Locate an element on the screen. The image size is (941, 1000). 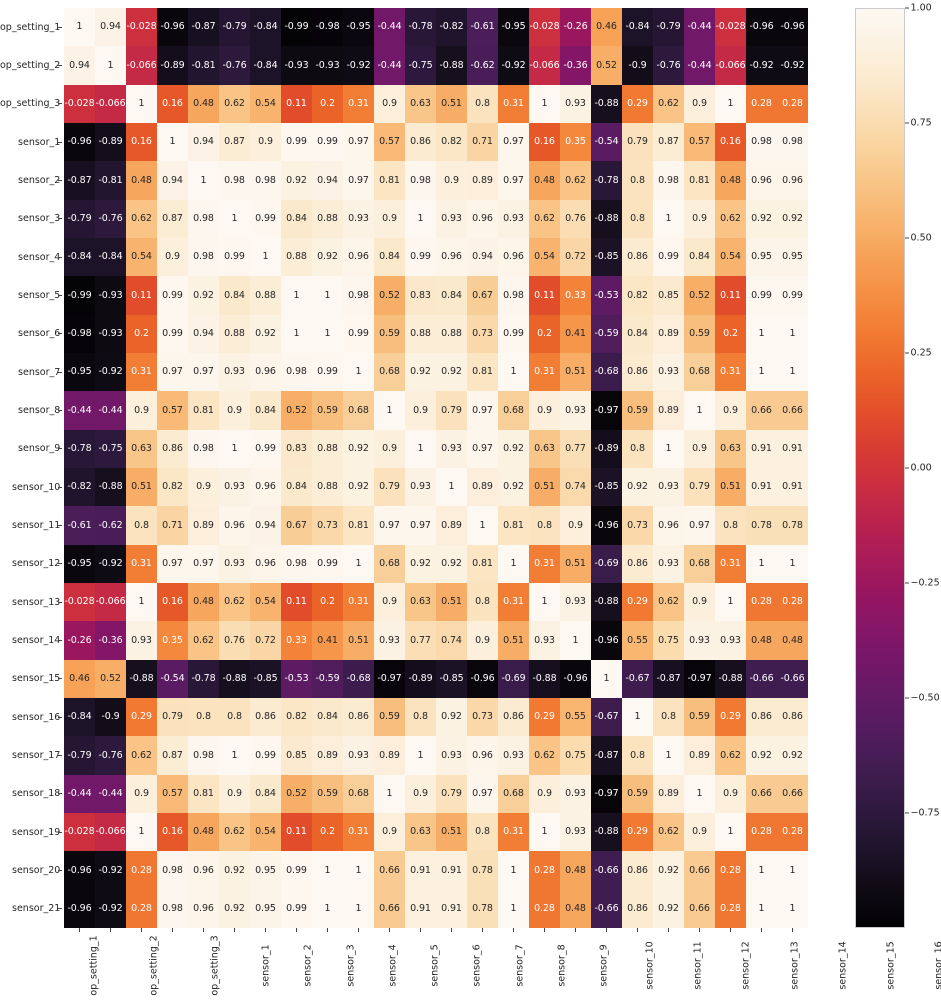
y-axis-tick-label: sensor_19 is located at coordinates (36, 832).